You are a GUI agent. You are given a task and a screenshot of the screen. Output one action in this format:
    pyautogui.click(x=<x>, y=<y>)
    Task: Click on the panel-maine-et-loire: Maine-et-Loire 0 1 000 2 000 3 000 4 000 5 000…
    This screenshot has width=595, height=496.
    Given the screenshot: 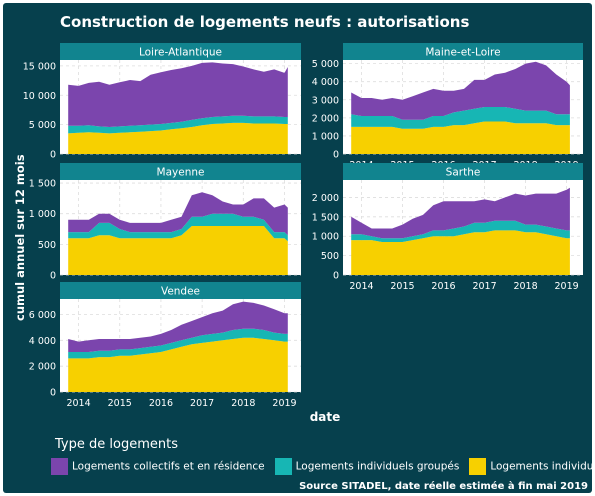 What is the action you would take?
    pyautogui.click(x=447, y=107)
    